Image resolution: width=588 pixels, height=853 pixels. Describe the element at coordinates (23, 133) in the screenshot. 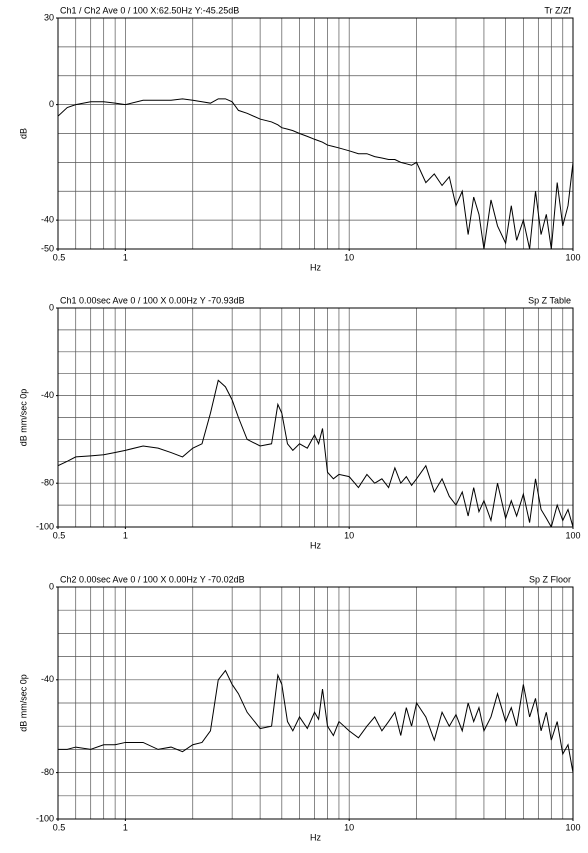

I see `y-axis-label: dB` at that location.